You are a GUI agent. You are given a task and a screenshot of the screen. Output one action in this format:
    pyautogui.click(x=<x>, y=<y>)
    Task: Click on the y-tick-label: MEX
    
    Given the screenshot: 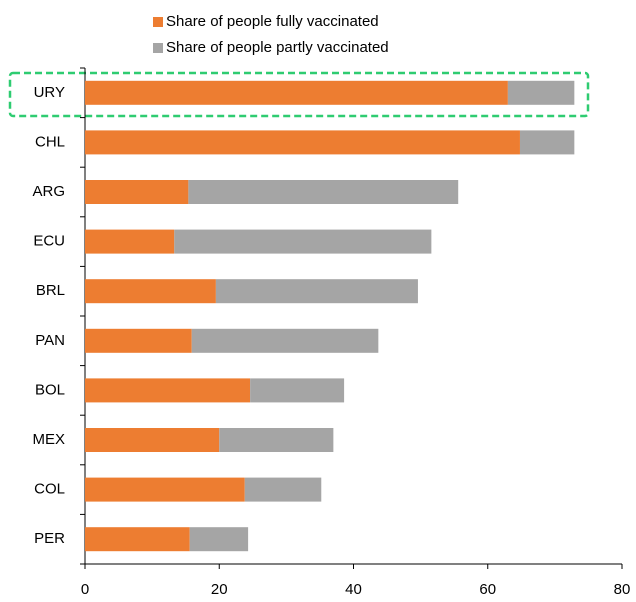 What is the action you would take?
    pyautogui.click(x=48, y=439)
    